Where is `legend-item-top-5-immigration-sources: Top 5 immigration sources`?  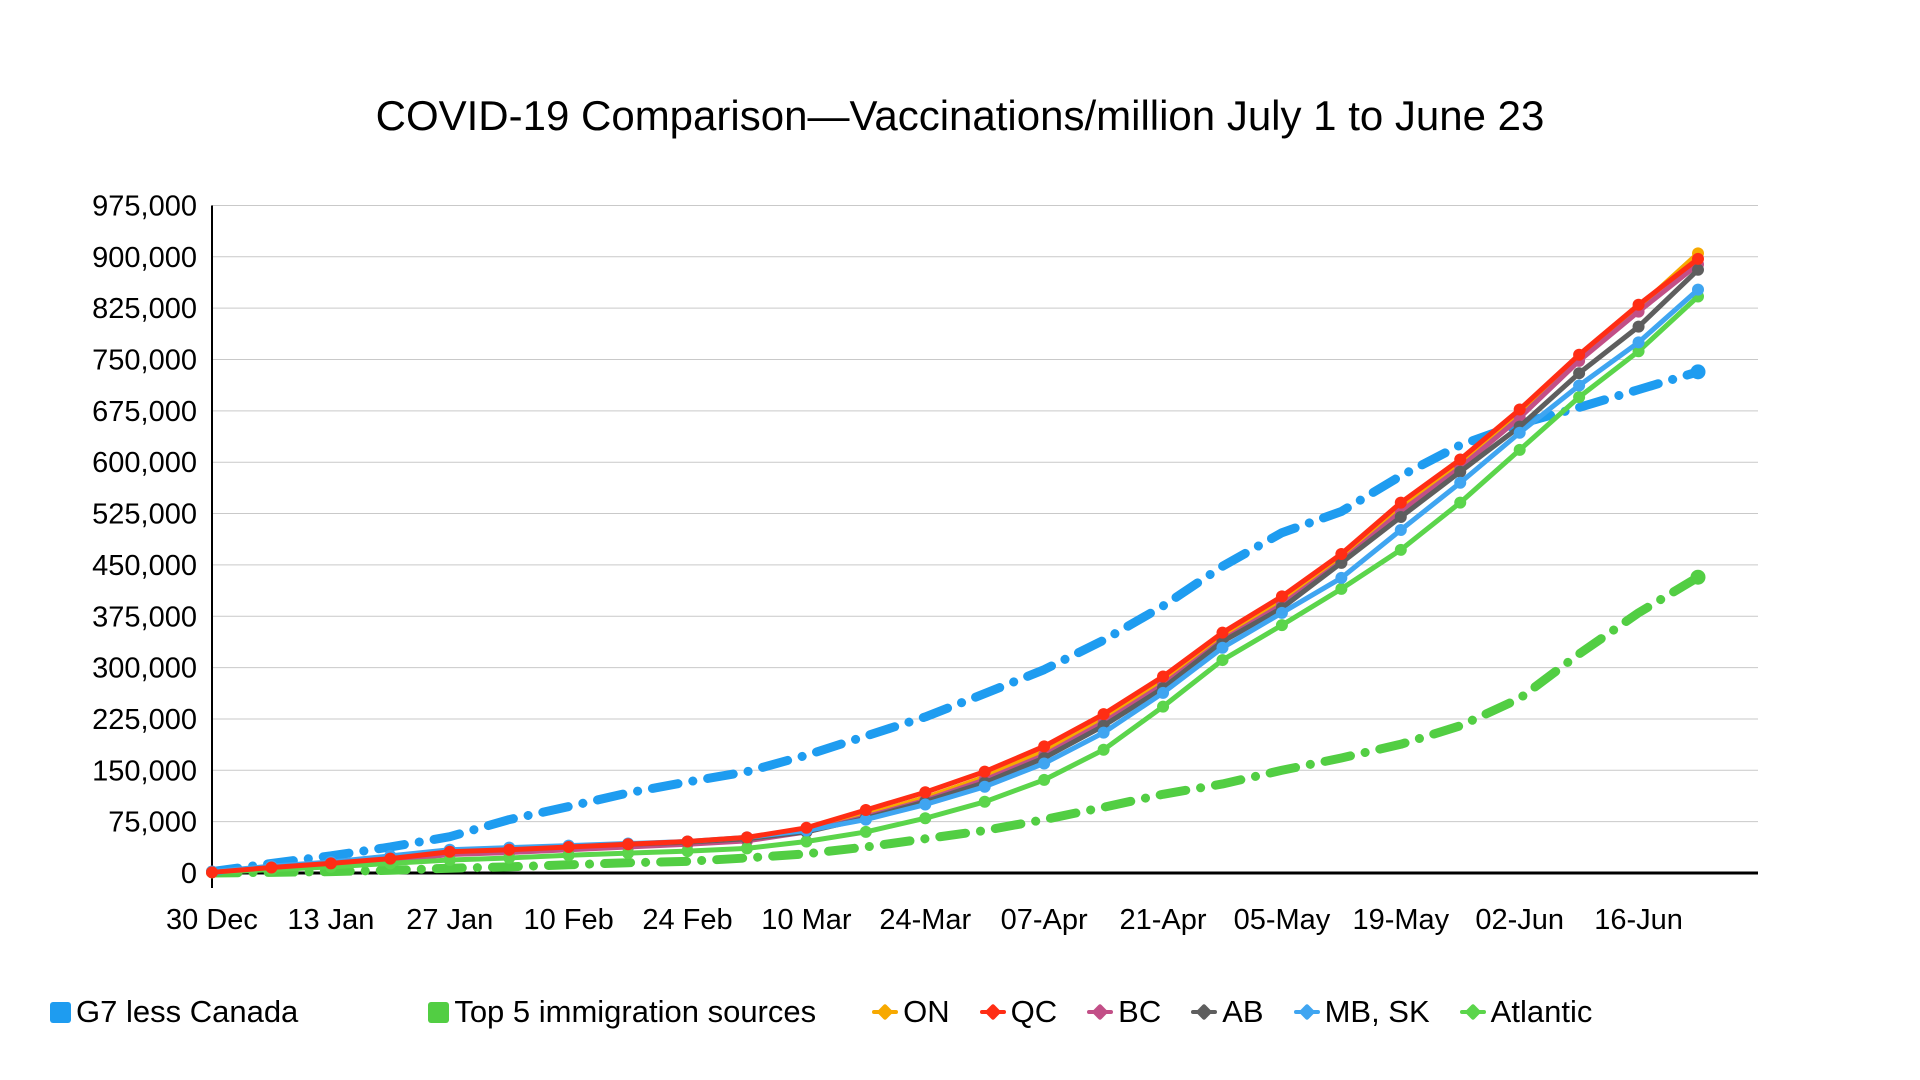
legend-item-top-5-immigration-sources: Top 5 immigration sources is located at coordinates (622, 1012).